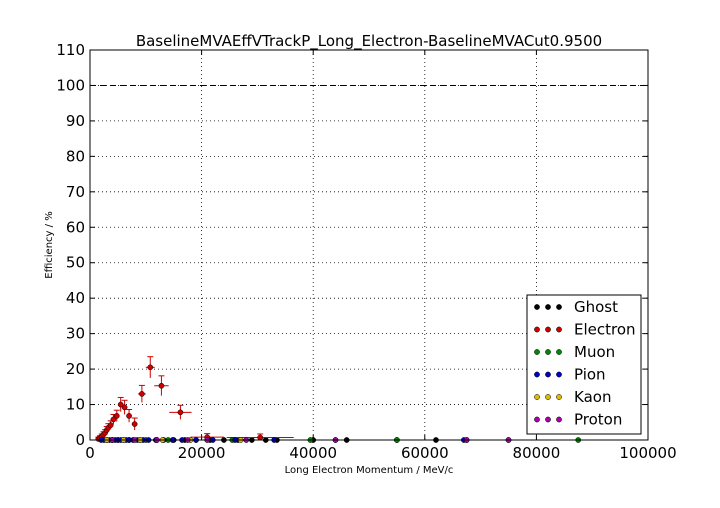  What do you see at coordinates (75, 227) in the screenshot?
I see `y-tick-label: 60` at bounding box center [75, 227].